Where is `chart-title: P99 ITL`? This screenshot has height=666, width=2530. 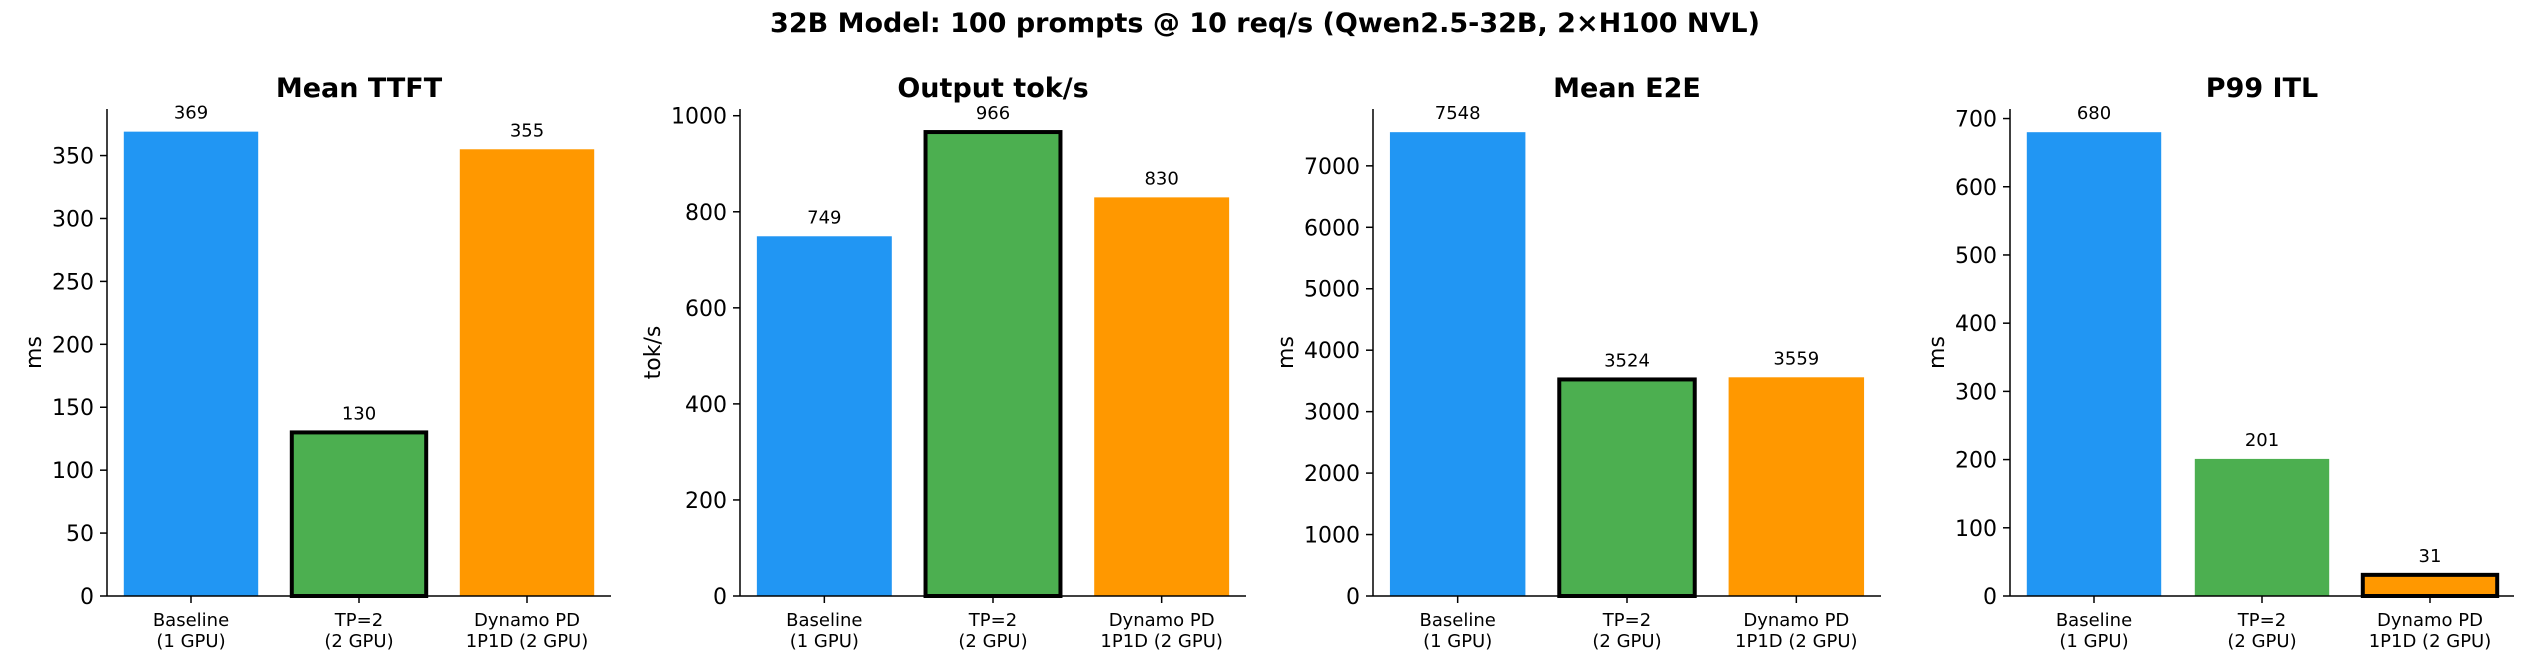
chart-title: P99 ITL is located at coordinates (2262, 88).